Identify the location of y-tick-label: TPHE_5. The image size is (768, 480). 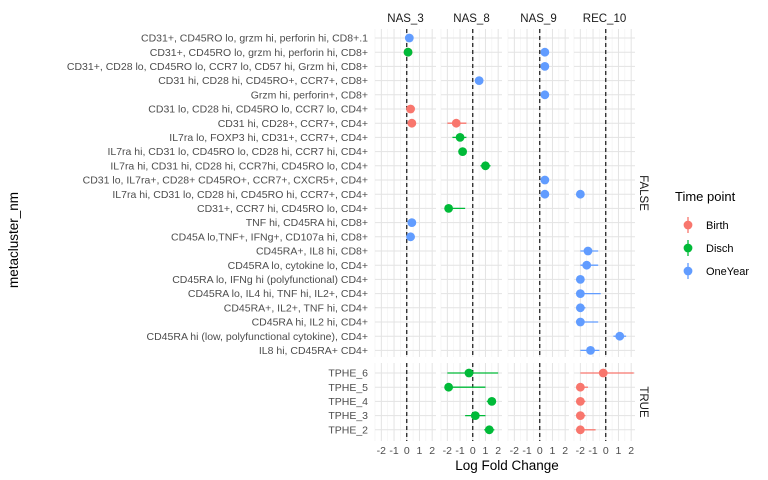
(348, 388).